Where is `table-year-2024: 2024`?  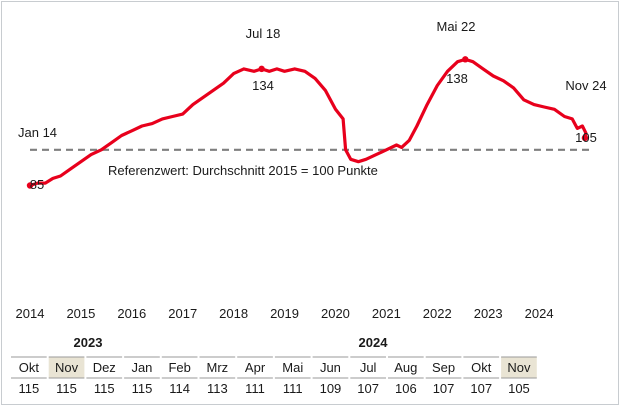 table-year-2024: 2024 is located at coordinates (374, 342).